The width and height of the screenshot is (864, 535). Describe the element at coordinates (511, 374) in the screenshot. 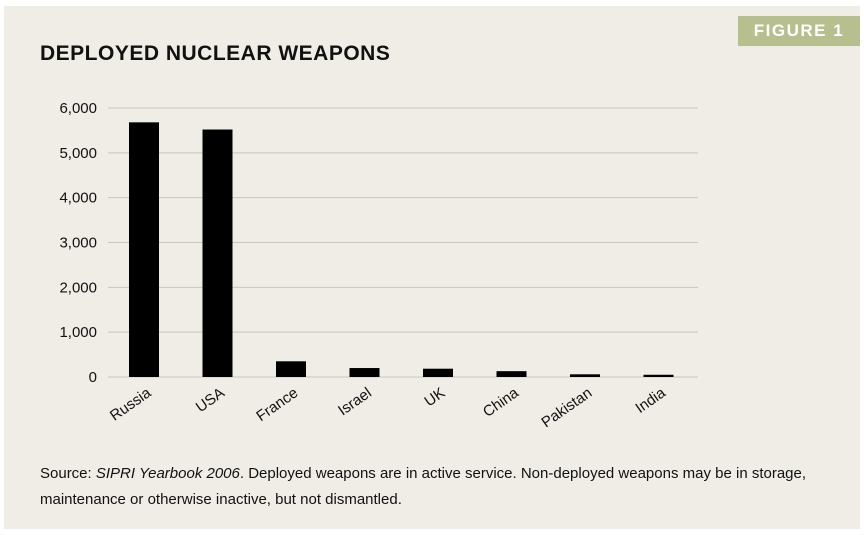

I see `bar-china` at that location.